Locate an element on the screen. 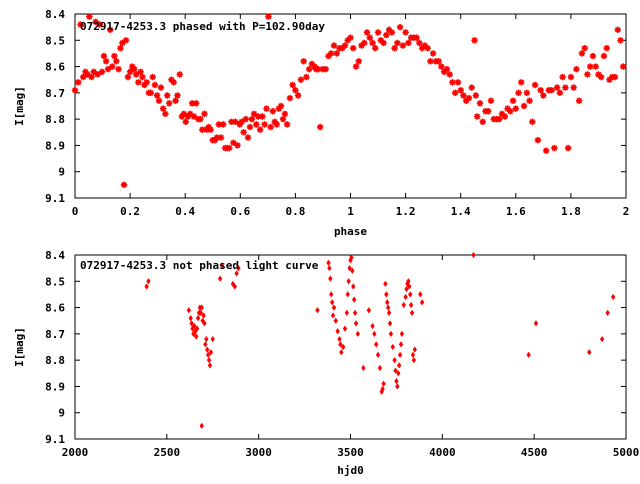 The height and width of the screenshot is (484, 640). bottom-x-tick-label: 5000 is located at coordinates (626, 452).